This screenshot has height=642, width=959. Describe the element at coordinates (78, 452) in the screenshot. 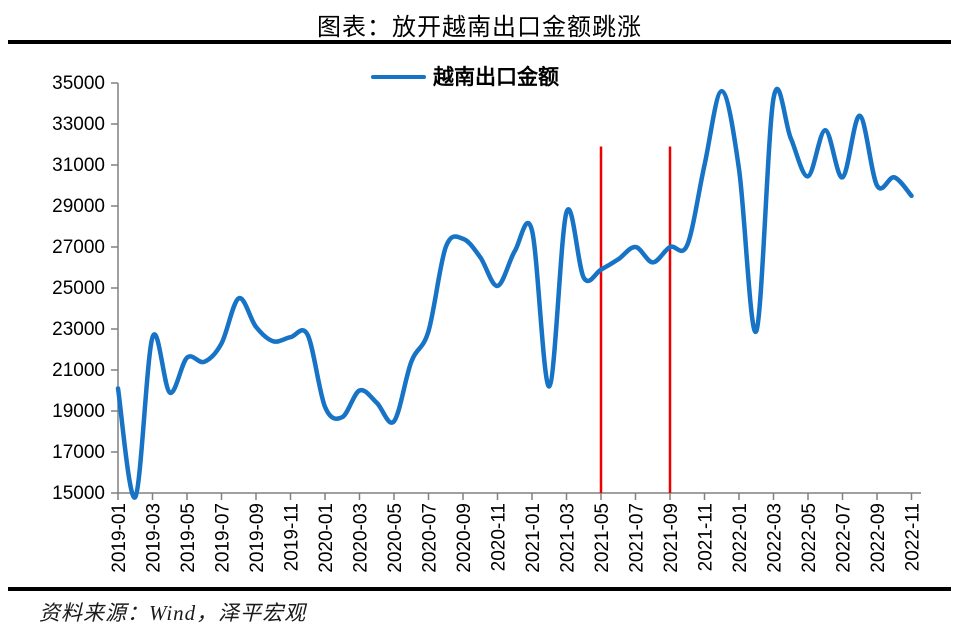

I see `y-axis-tick-label: 17000` at that location.